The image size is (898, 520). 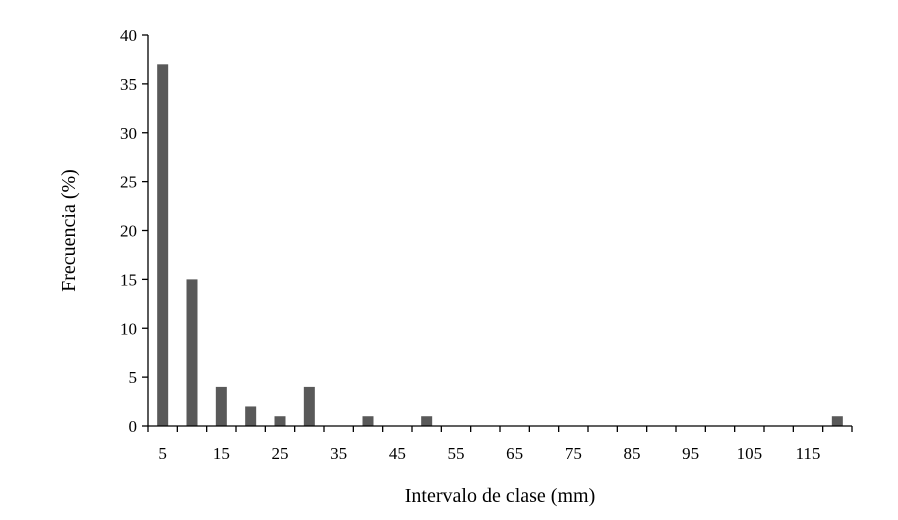 What do you see at coordinates (128, 133) in the screenshot?
I see `y-tick-label: 30` at bounding box center [128, 133].